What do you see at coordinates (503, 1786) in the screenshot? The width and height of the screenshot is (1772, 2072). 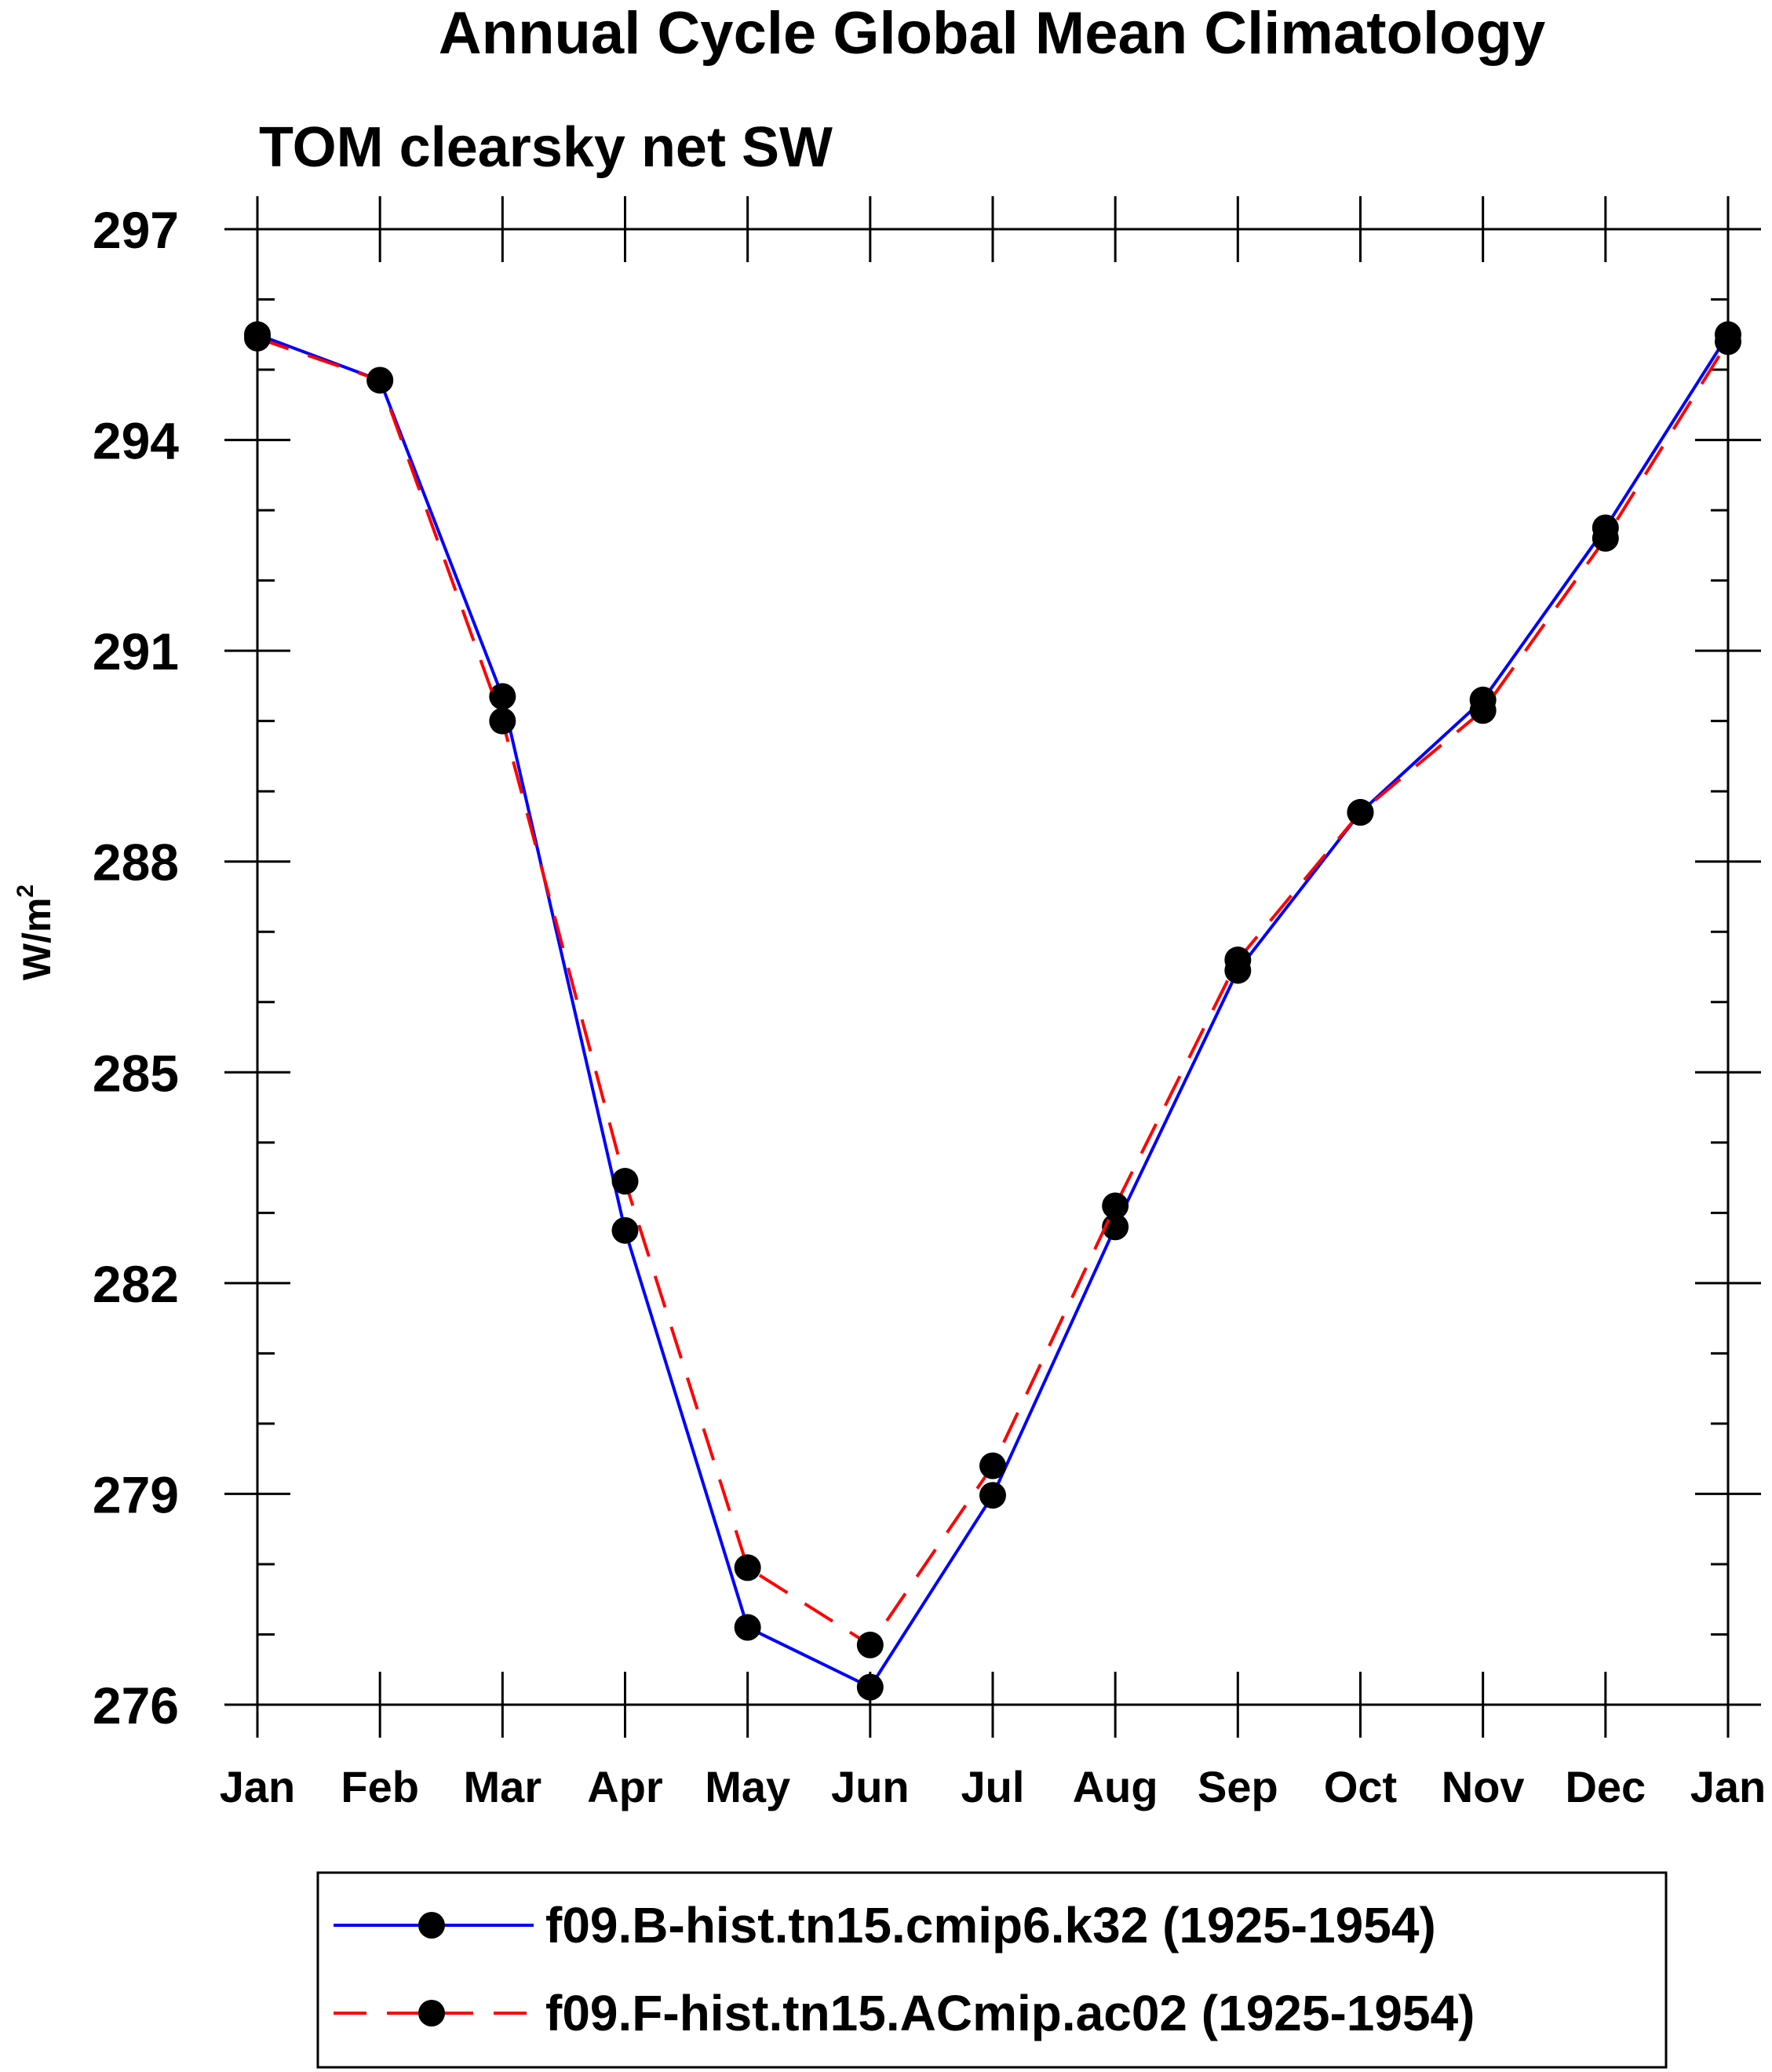 I see `x-tick-label: Mar` at bounding box center [503, 1786].